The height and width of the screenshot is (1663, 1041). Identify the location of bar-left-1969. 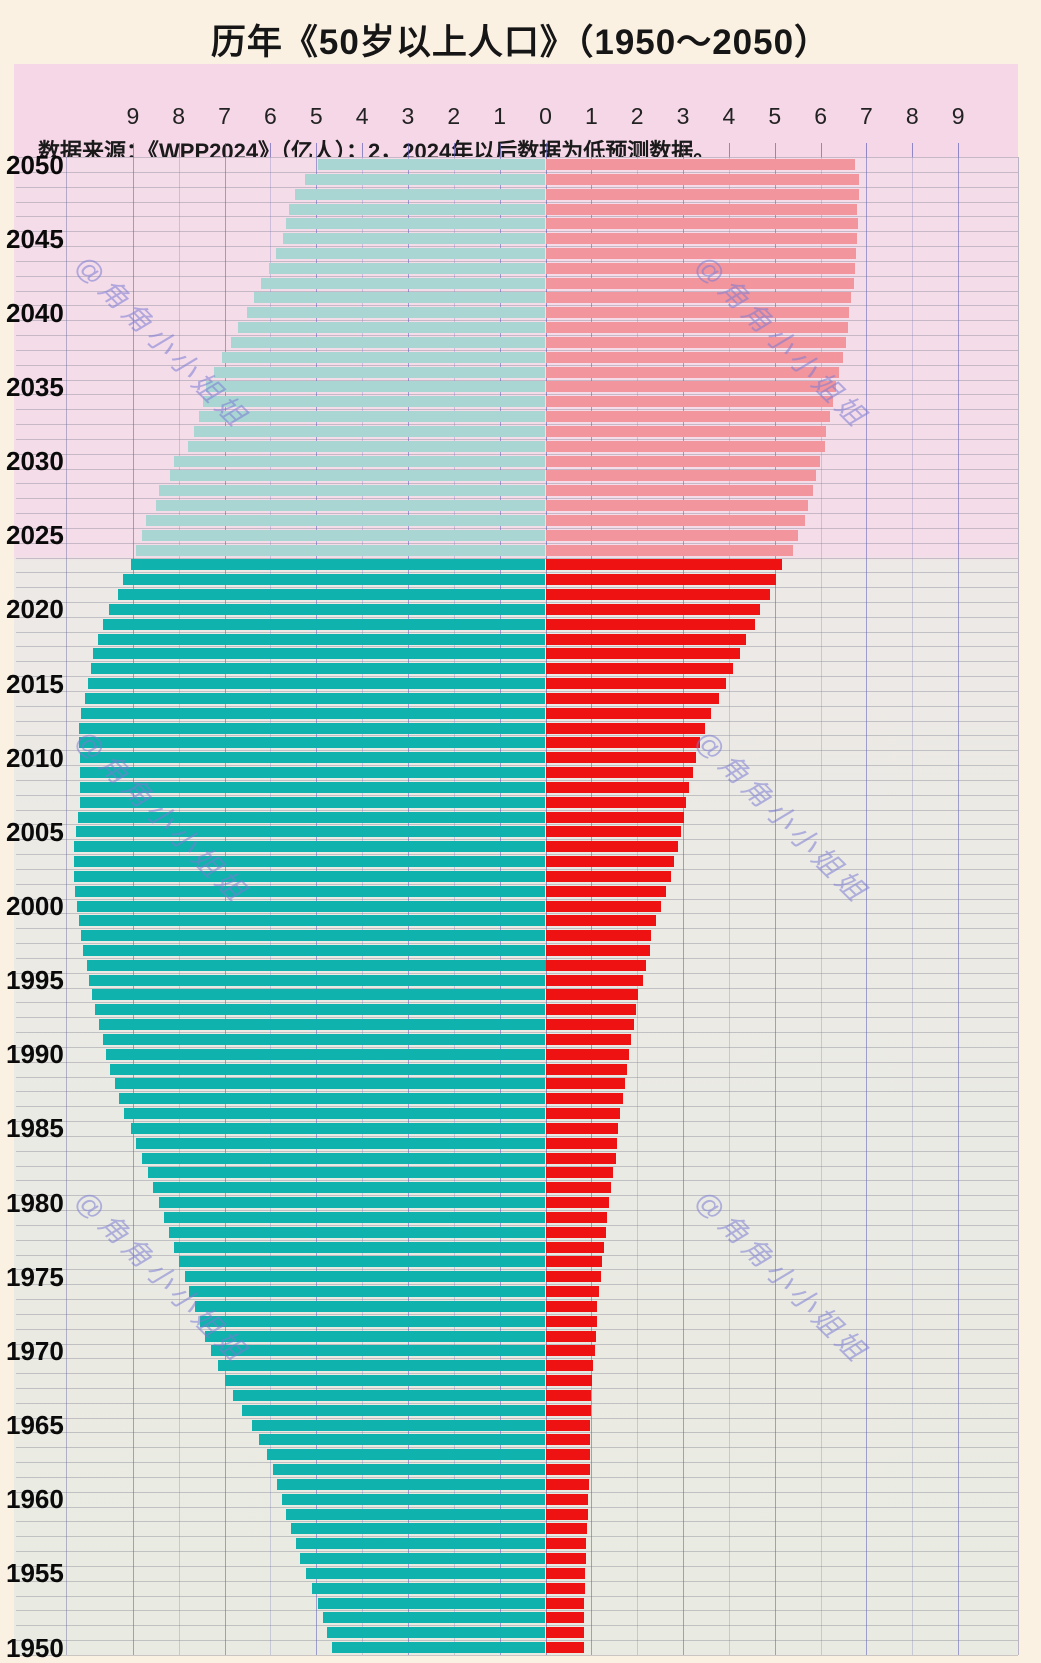
(381, 1366).